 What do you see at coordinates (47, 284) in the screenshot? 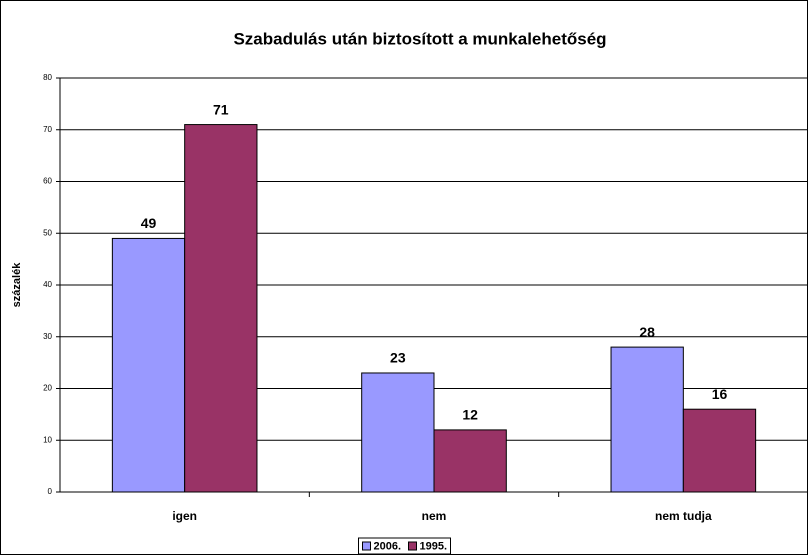
I see `y-tick-label: 40` at bounding box center [47, 284].